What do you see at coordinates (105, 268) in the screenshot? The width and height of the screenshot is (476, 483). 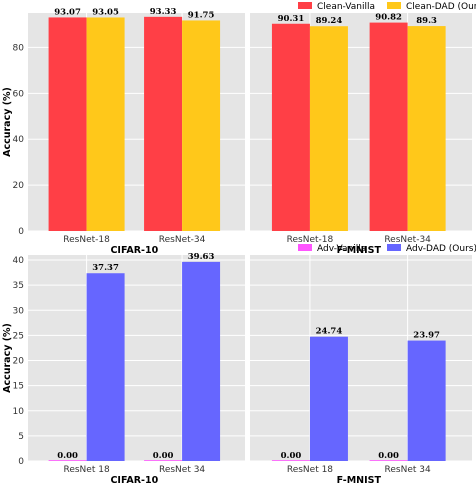 I see `data-label: 37.37` at bounding box center [105, 268].